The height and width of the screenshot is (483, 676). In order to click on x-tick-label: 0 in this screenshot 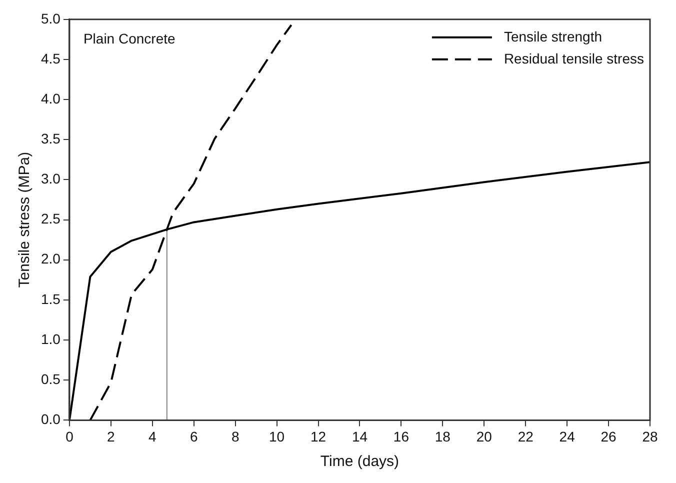, I will do `click(70, 436)`.